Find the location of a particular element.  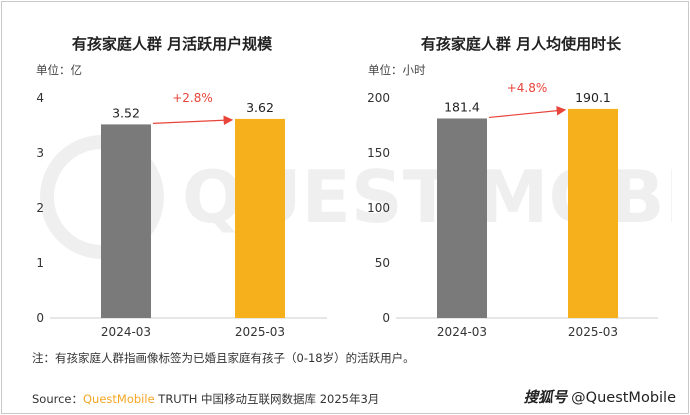

chart2-ytick: 100 is located at coordinates (378, 208).